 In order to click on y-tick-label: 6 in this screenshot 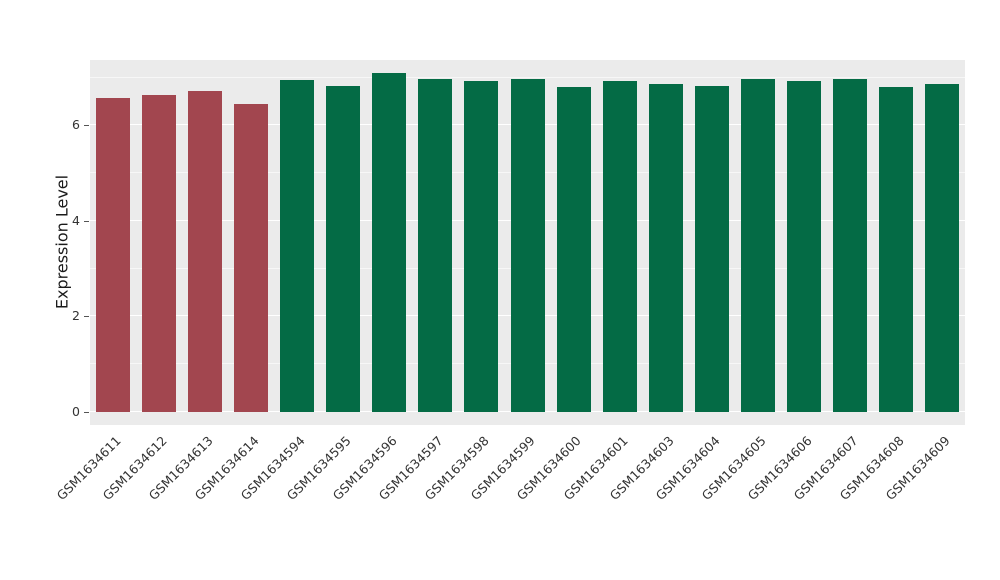, I will do `click(76, 125)`.